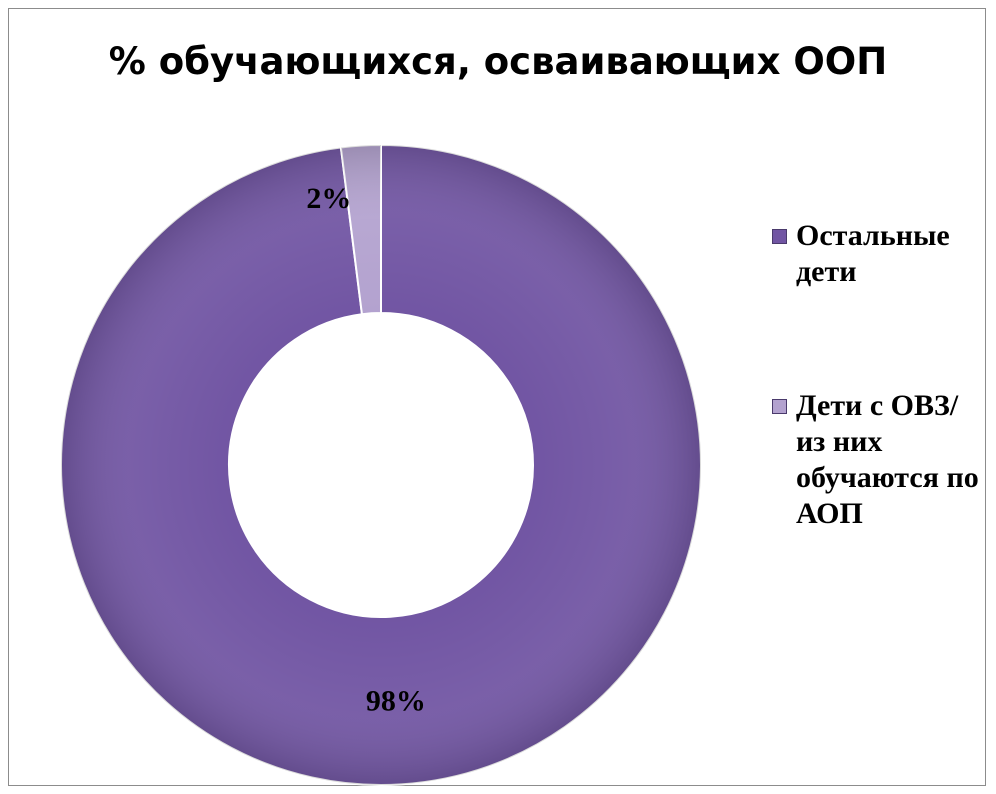  I want to click on legend-item-others: Остальные дети, so click(880, 254).